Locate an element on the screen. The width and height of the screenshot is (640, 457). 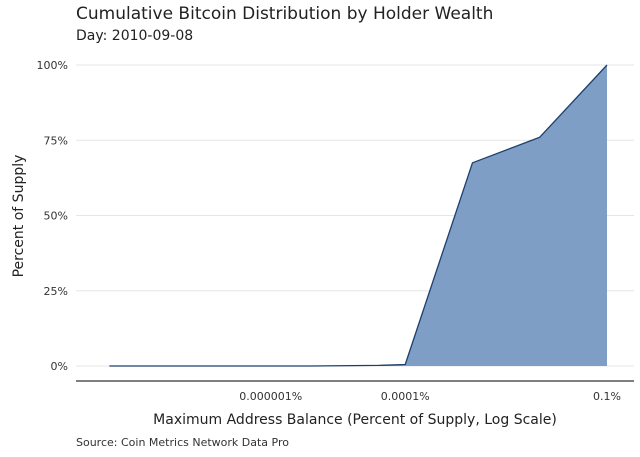
y-tick-label: 0% is located at coordinates (59, 366).